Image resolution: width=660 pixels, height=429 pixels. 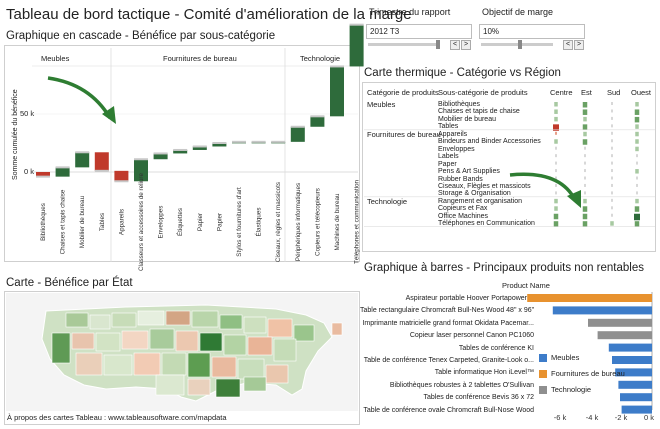 I want to click on margin-prev-button: <, so click(x=568, y=45).